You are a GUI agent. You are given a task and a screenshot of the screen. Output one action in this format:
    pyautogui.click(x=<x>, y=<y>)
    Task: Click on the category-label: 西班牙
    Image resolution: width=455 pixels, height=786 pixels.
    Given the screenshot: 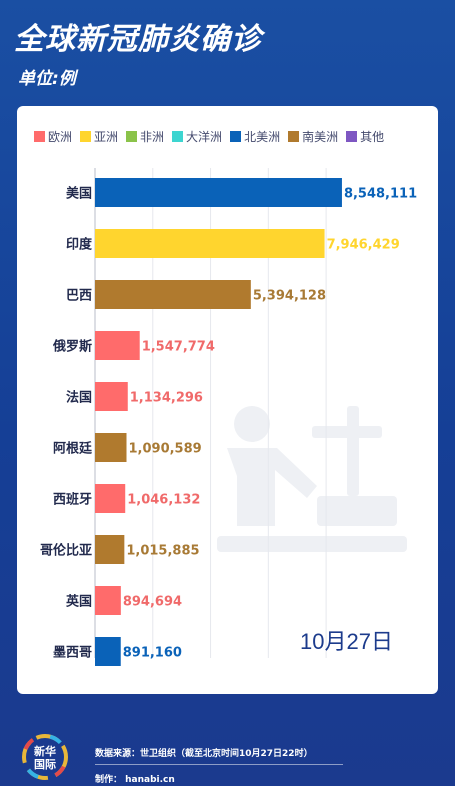 What is the action you would take?
    pyautogui.click(x=72, y=500)
    